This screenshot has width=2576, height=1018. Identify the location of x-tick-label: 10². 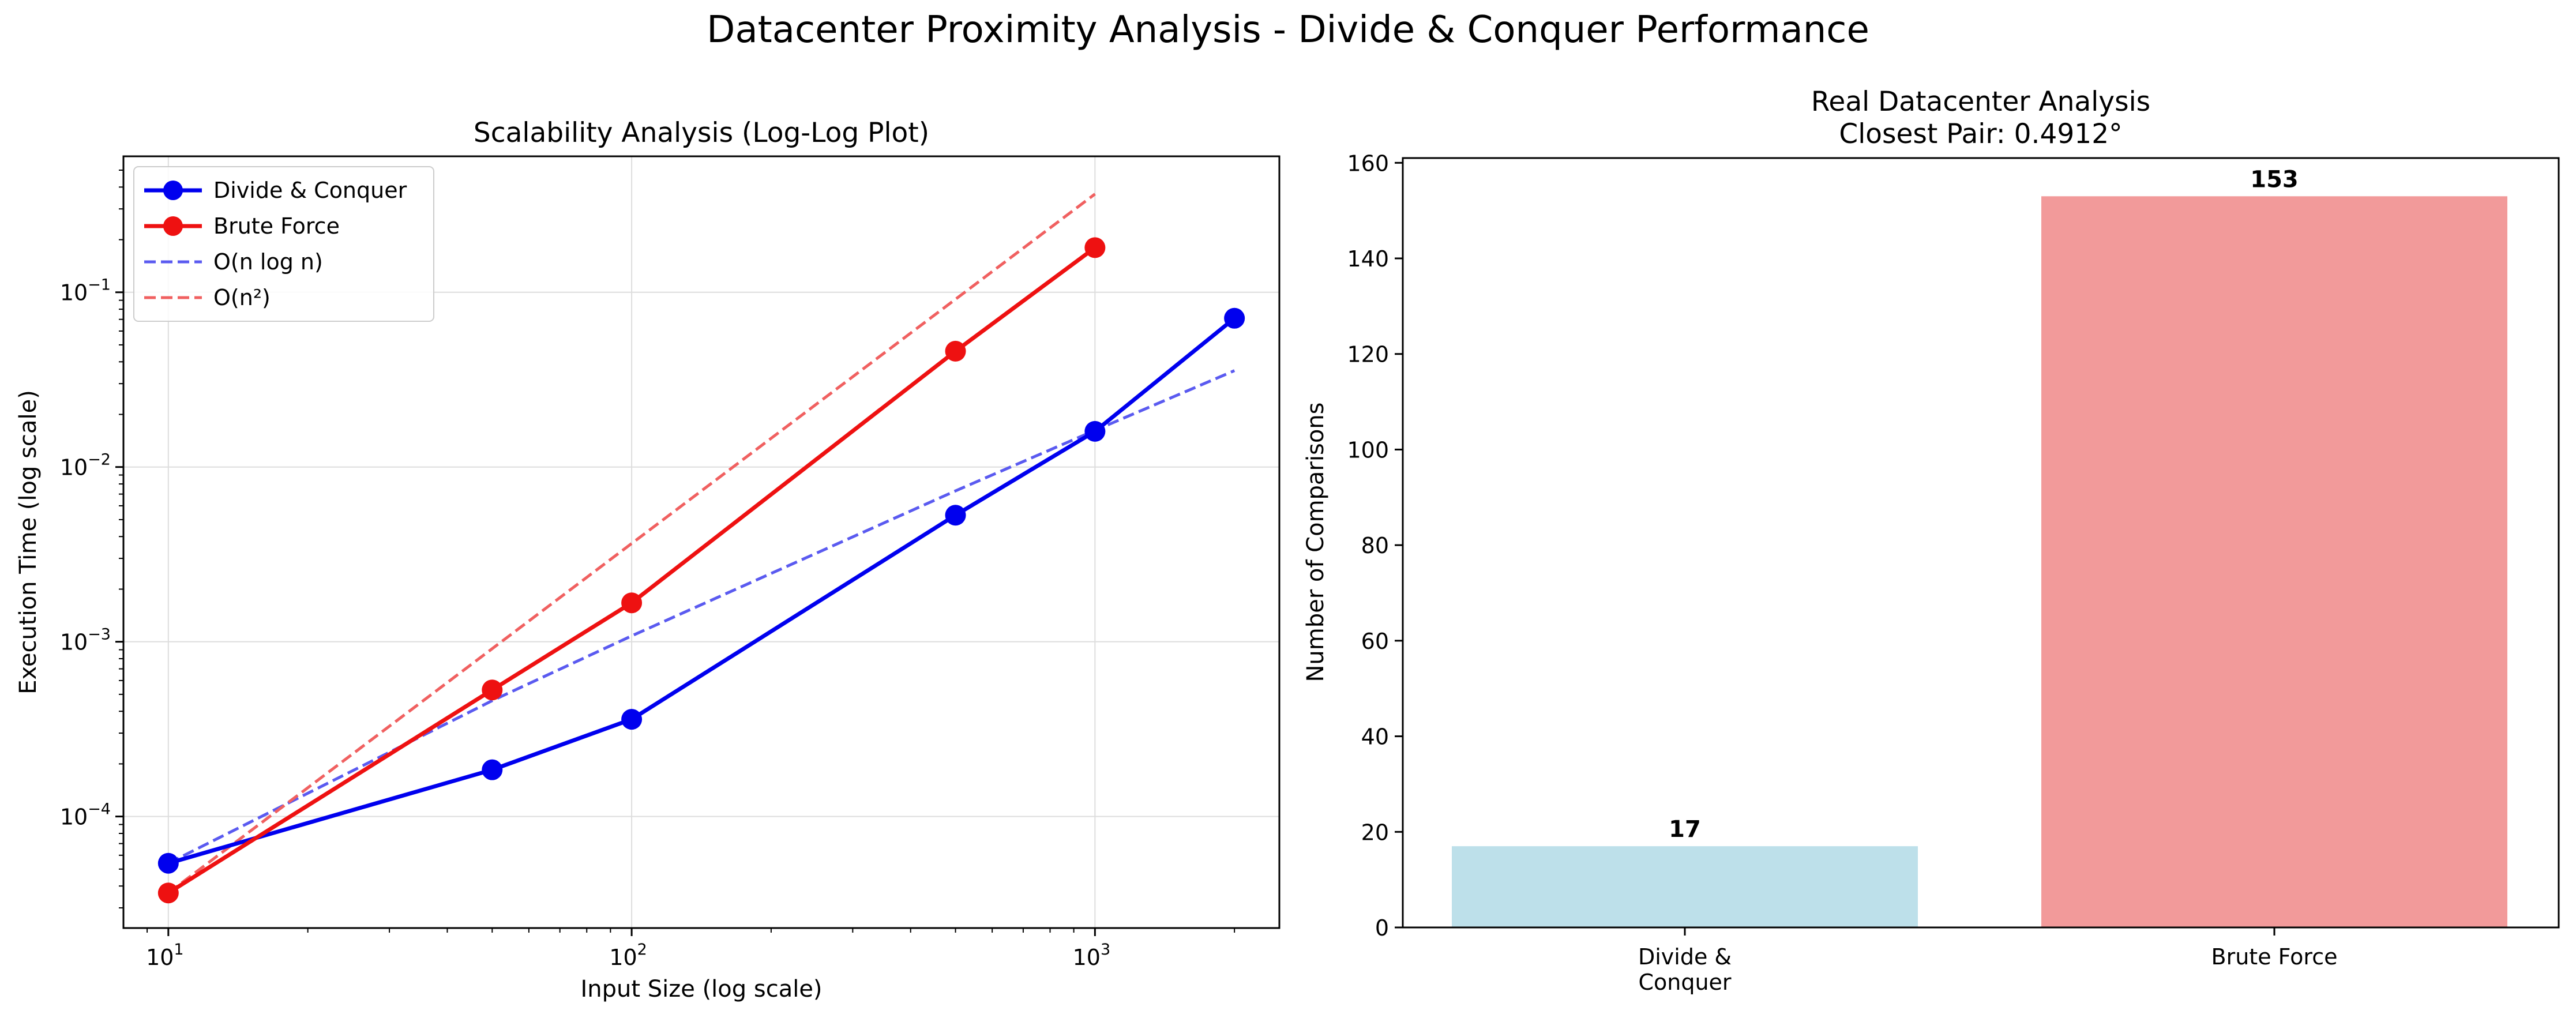
(628, 955).